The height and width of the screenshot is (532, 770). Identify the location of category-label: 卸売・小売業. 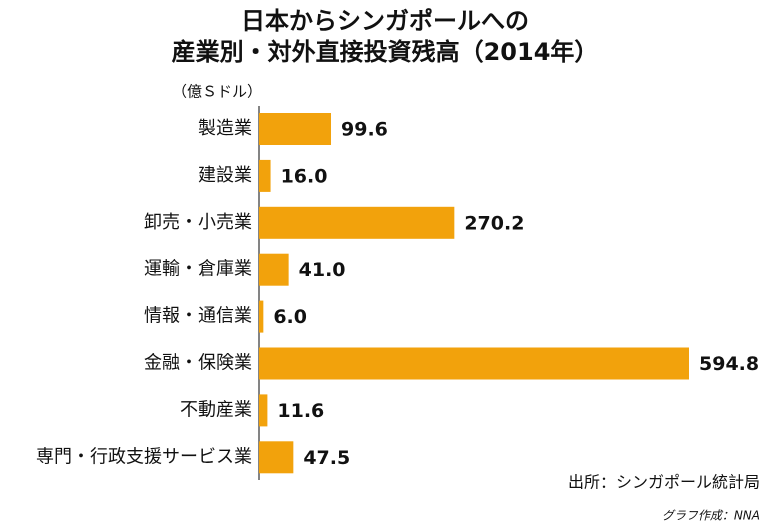
(198, 222).